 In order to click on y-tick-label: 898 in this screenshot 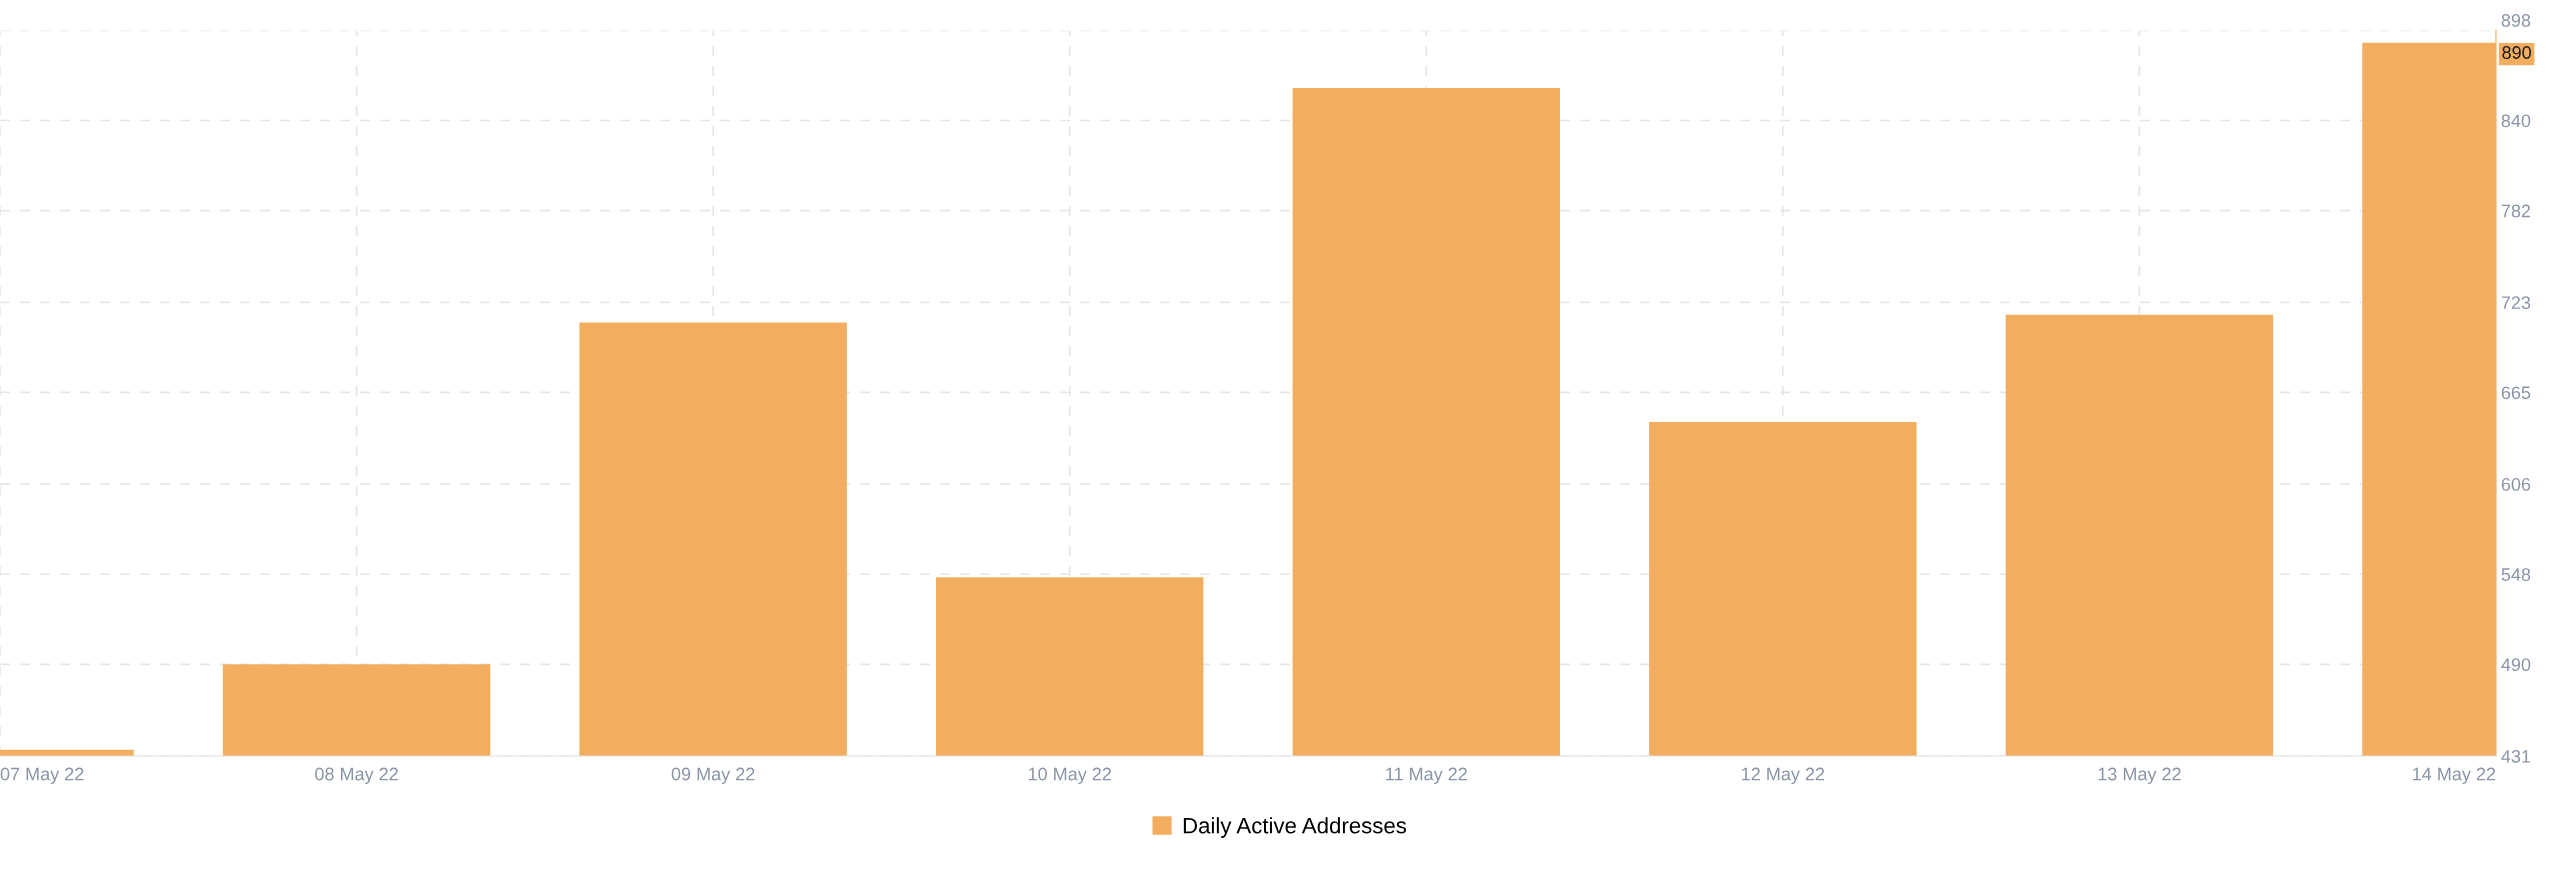, I will do `click(2516, 20)`.